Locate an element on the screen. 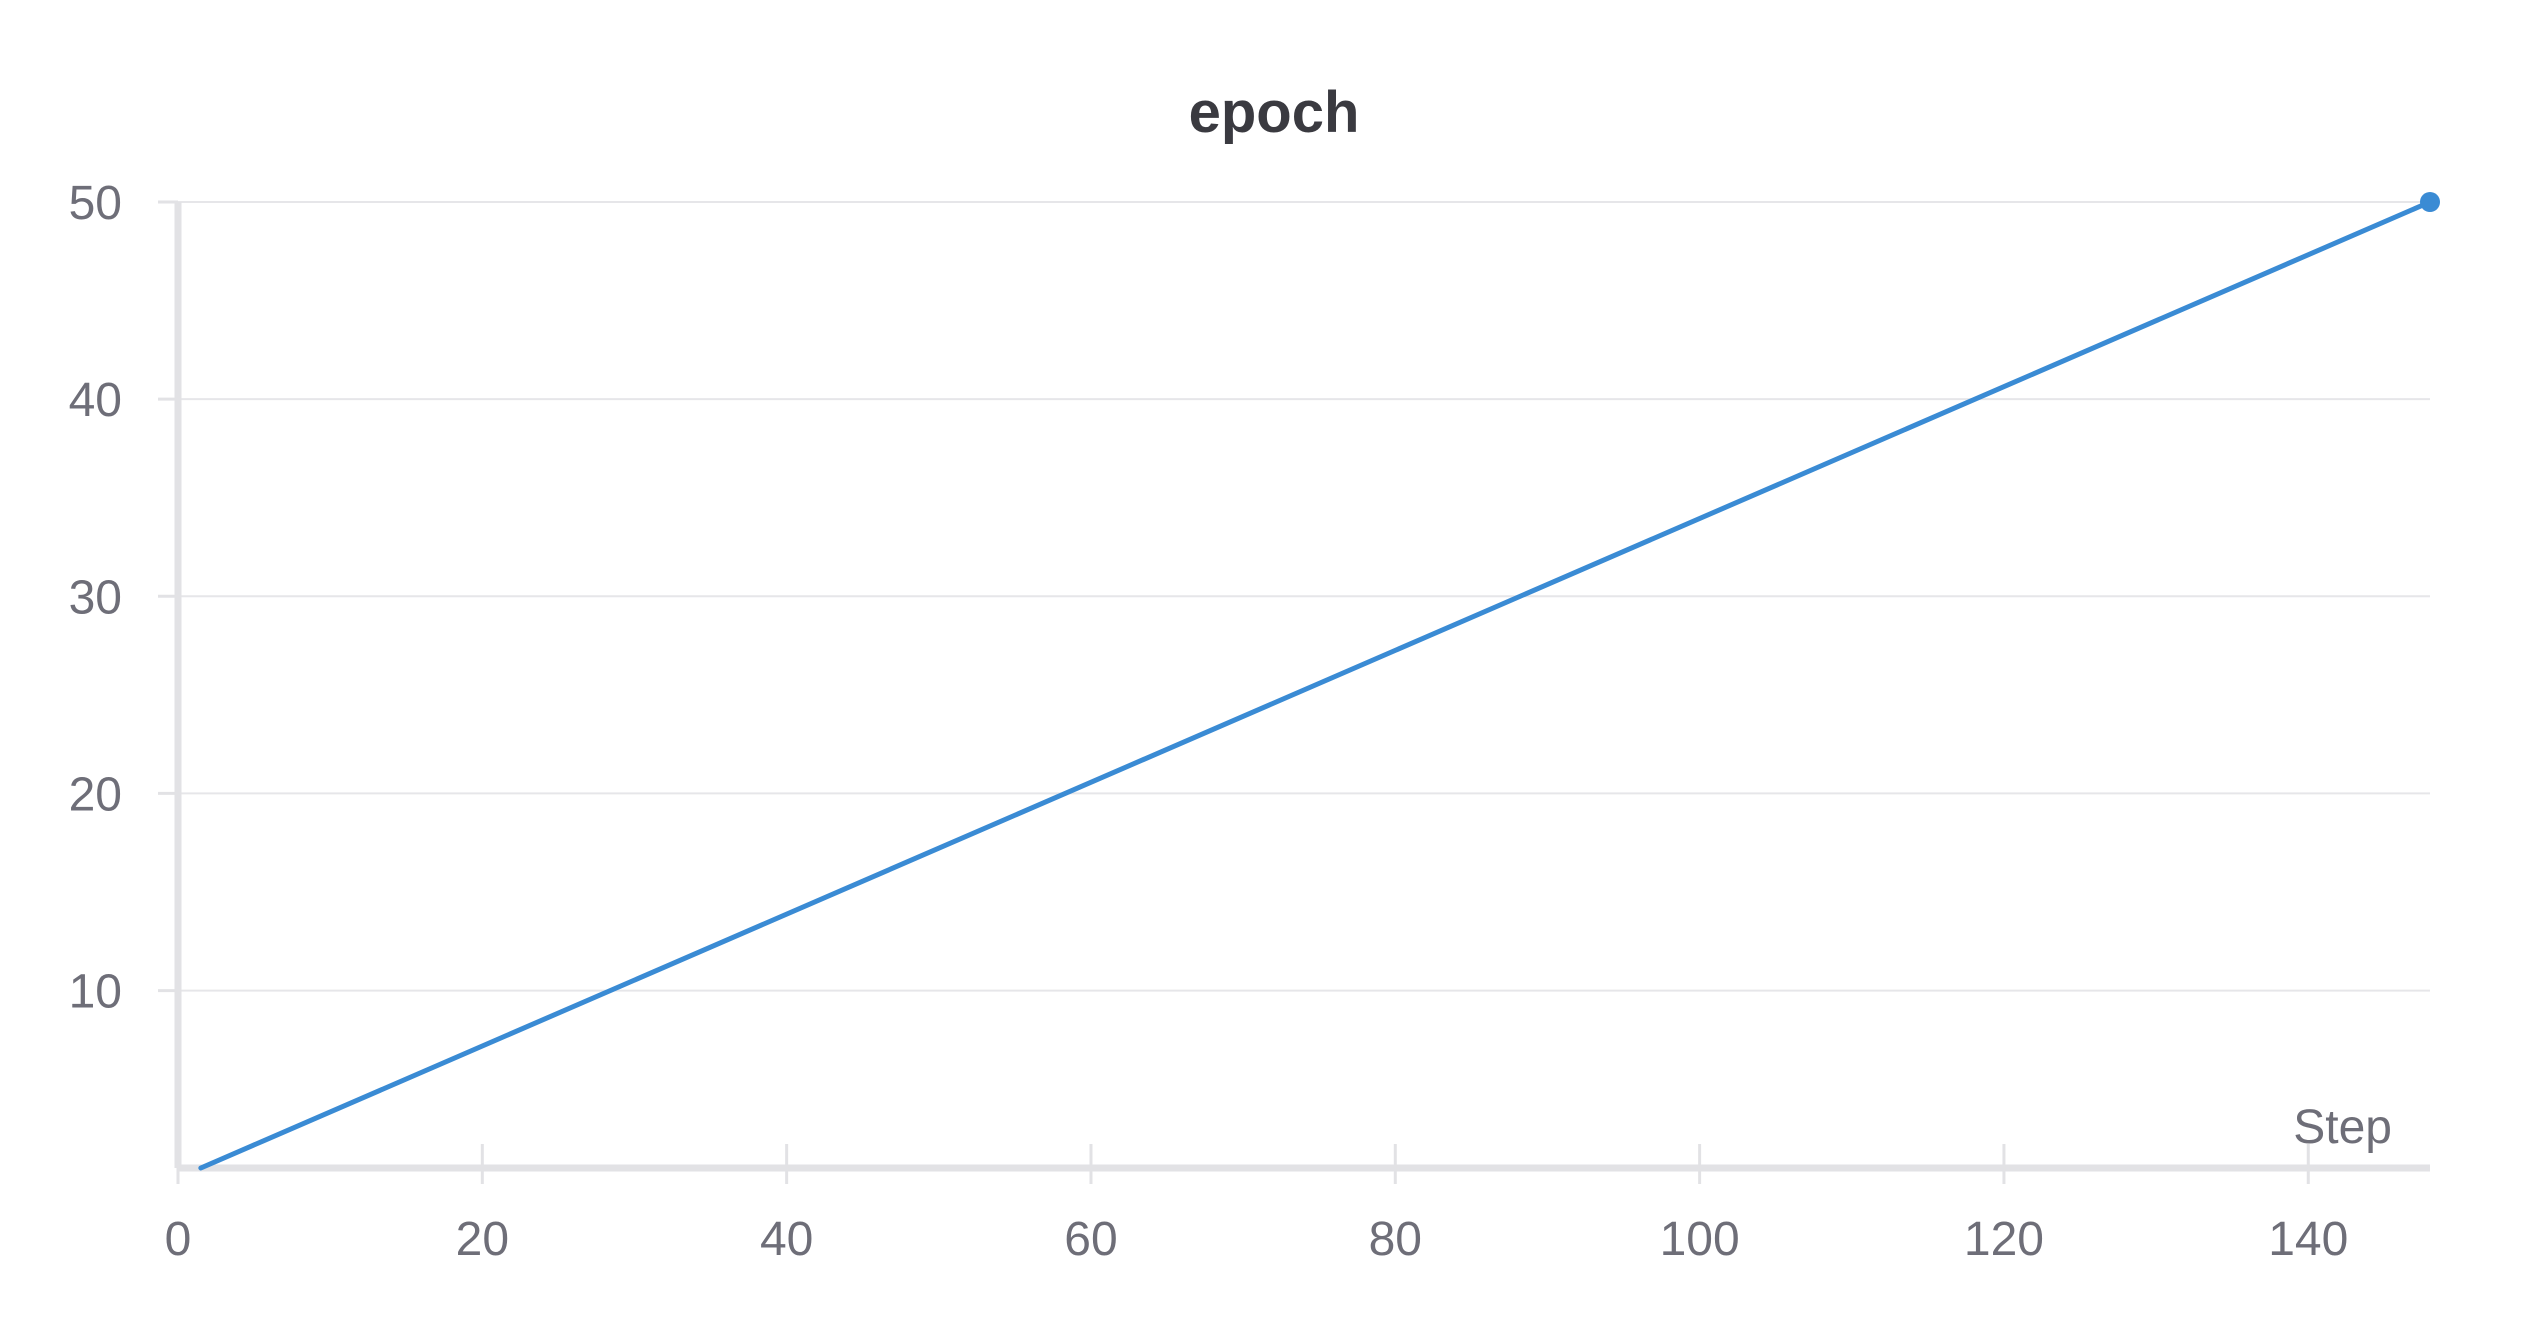  x-axis-label: Step is located at coordinates (2342, 1127).